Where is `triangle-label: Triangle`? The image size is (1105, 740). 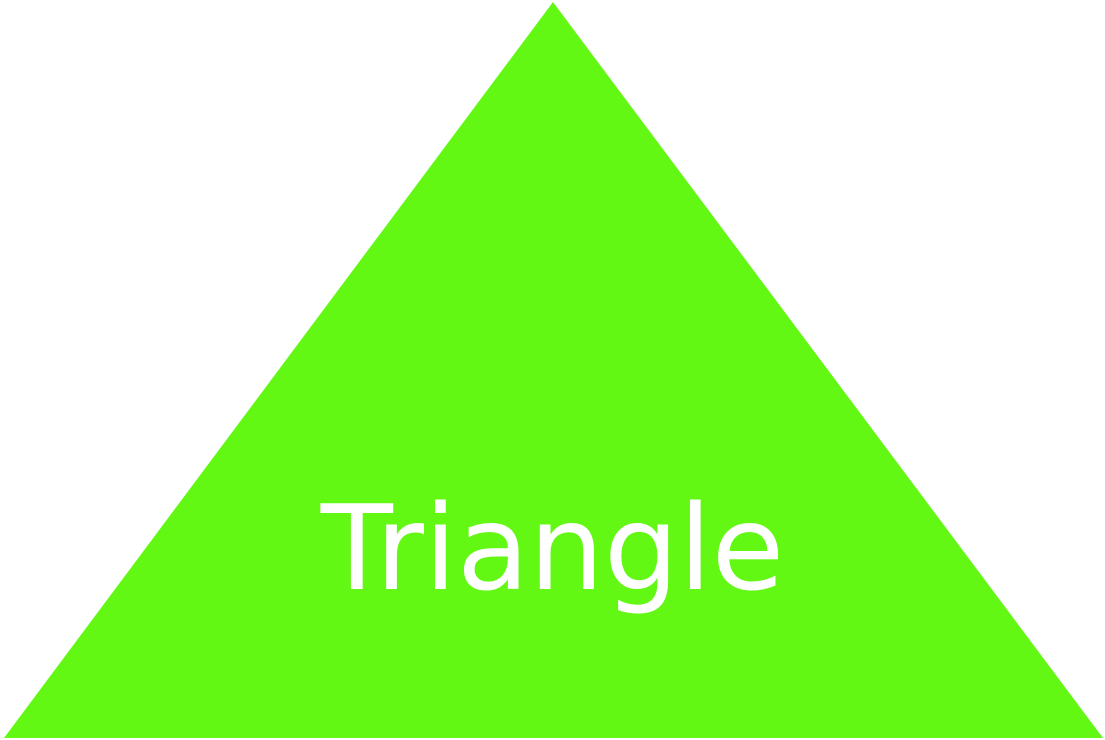 triangle-label: Triangle is located at coordinates (552, 548).